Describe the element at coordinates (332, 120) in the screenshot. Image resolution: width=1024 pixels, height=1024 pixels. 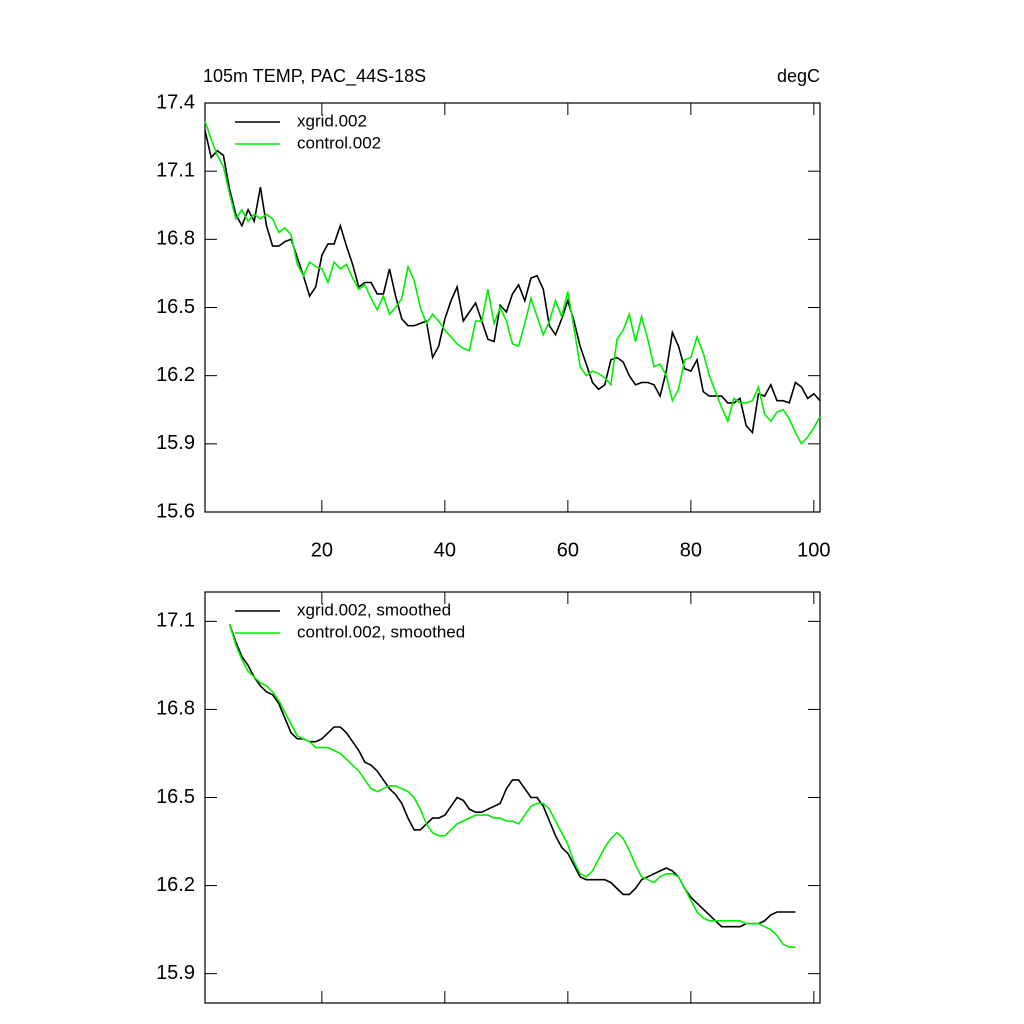
I see `legend-label: xgrid.002` at that location.